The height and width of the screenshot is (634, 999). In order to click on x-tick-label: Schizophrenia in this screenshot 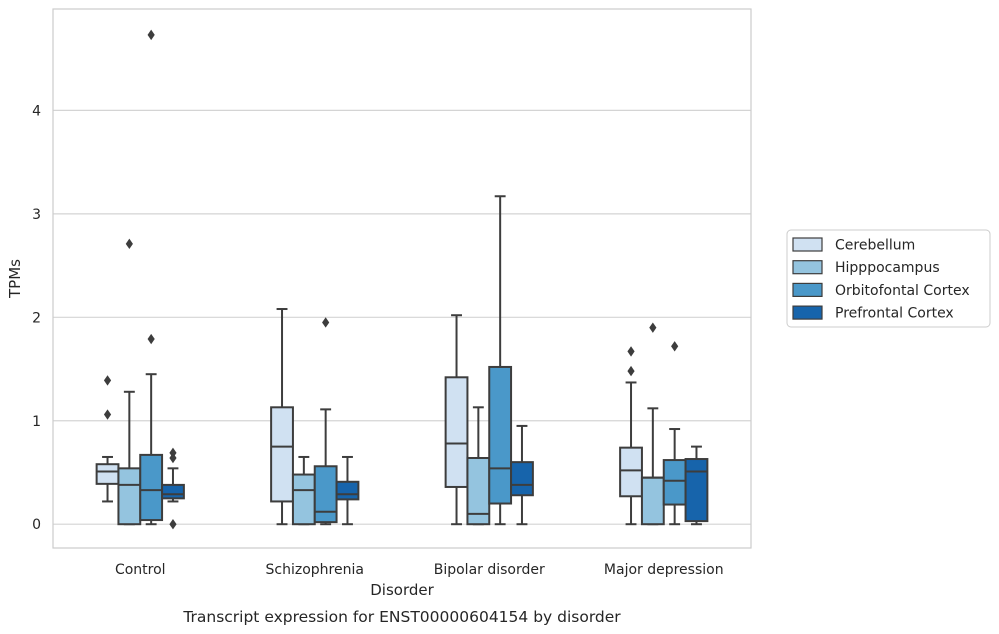, I will do `click(315, 570)`.